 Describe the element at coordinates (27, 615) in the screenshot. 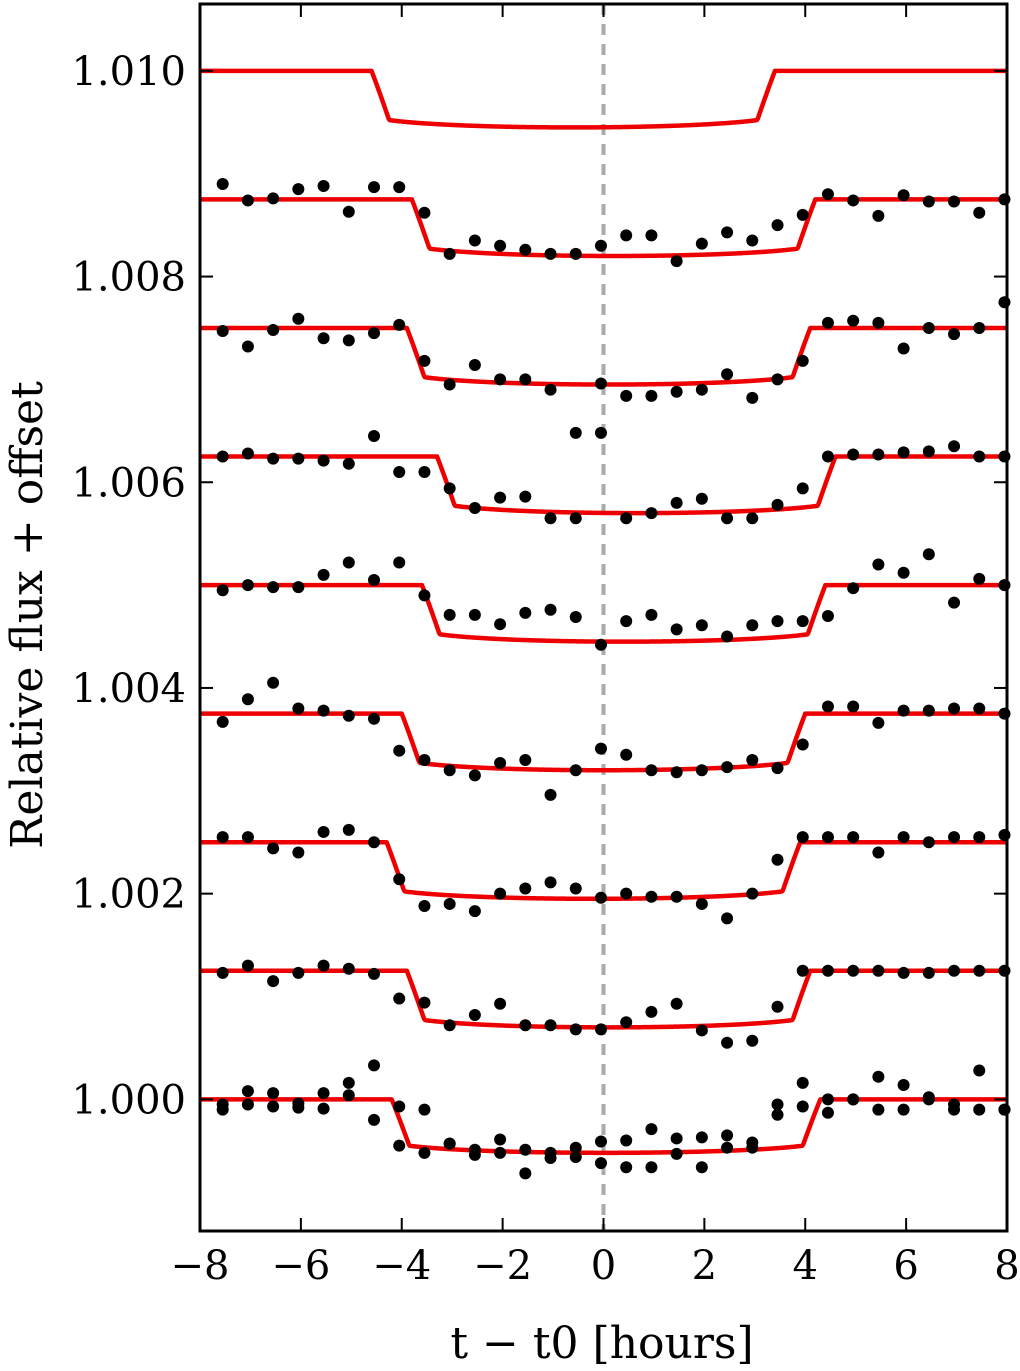

I see `y-axis-label: Relative flux + offset` at that location.